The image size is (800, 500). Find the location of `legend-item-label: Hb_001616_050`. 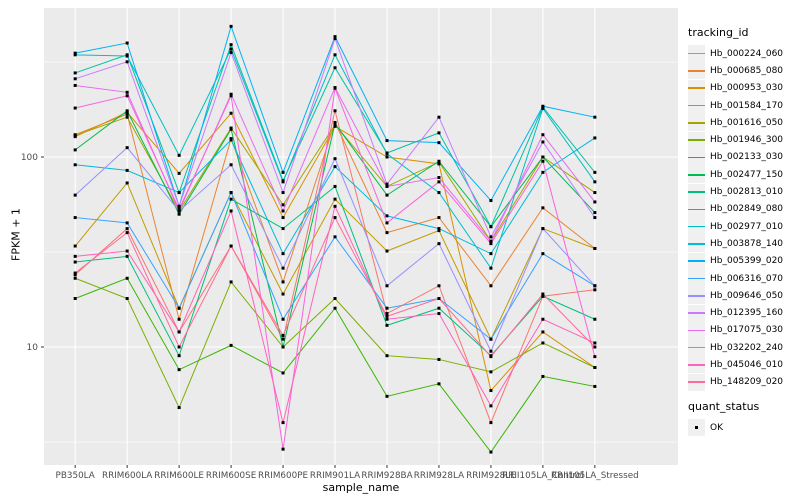

legend-item-label: Hb_001616_050 is located at coordinates (747, 122).